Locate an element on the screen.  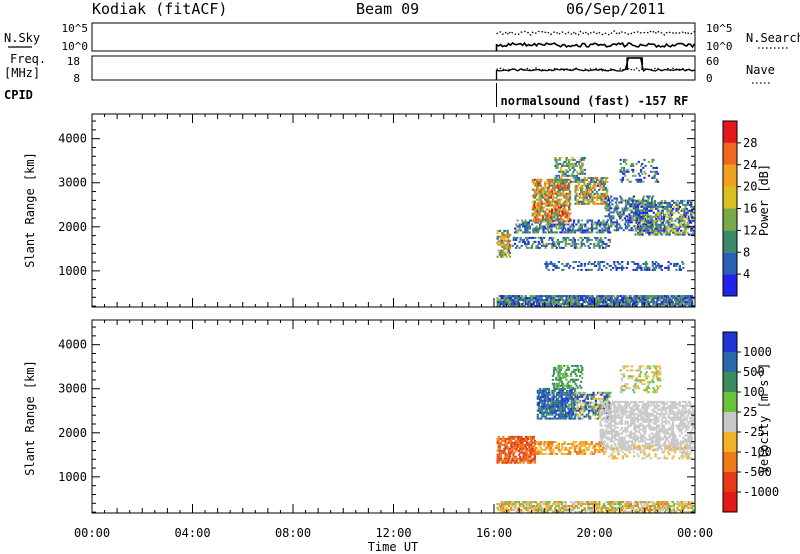
colorbar-segment is located at coordinates (730, 263).